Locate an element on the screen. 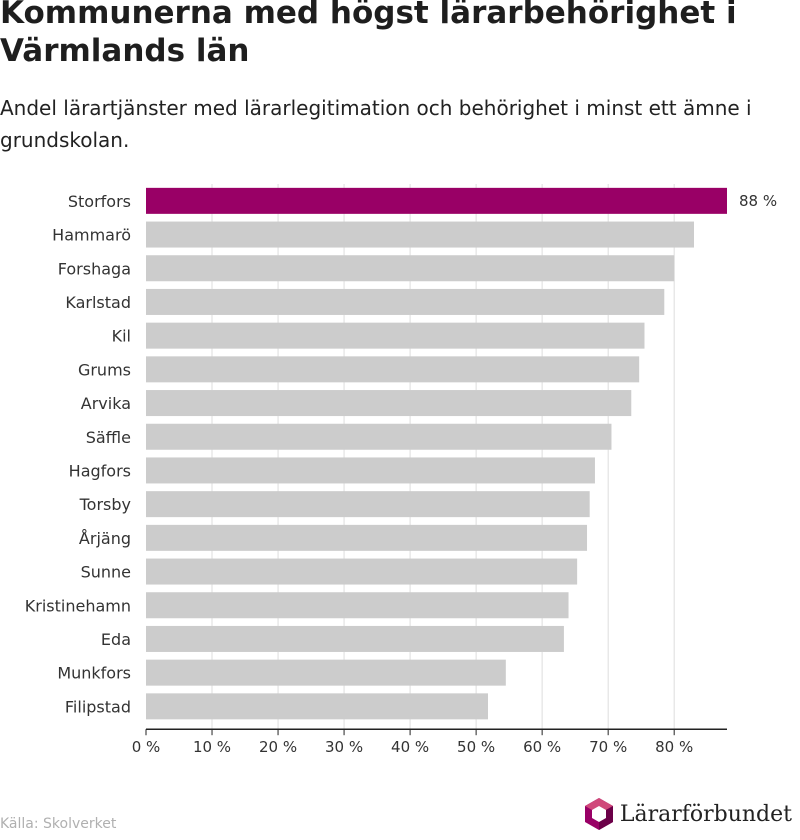 The width and height of the screenshot is (800, 840). category-label: Forshaga is located at coordinates (94, 268).